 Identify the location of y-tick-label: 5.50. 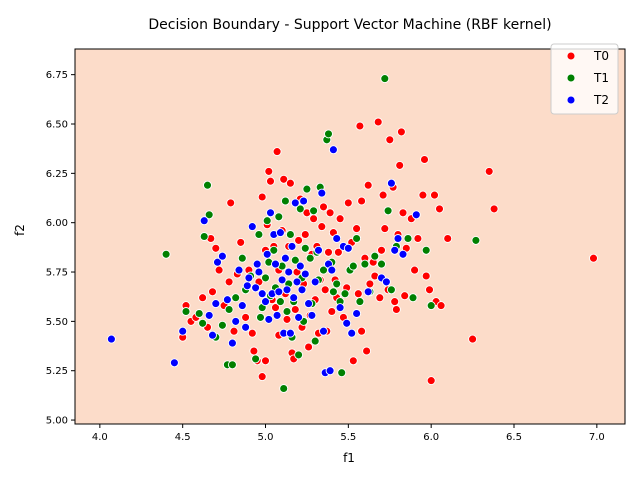
(57, 322).